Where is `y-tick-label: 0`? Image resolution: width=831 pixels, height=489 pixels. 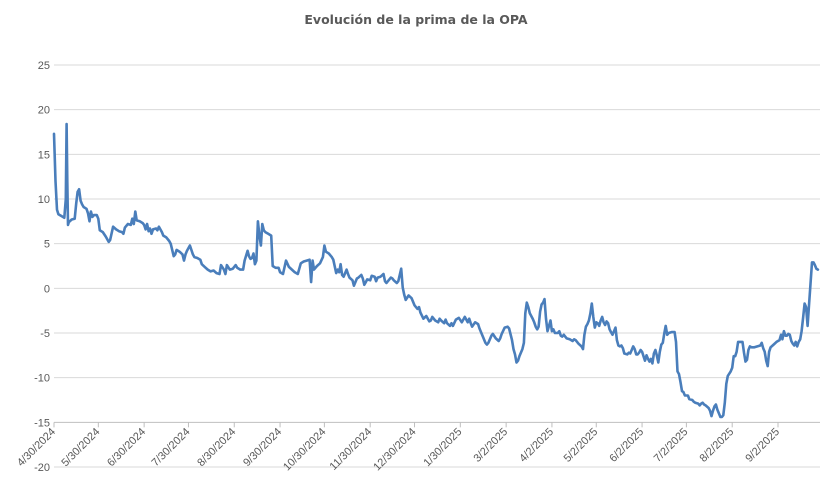
y-tick-label: 0 is located at coordinates (47, 289).